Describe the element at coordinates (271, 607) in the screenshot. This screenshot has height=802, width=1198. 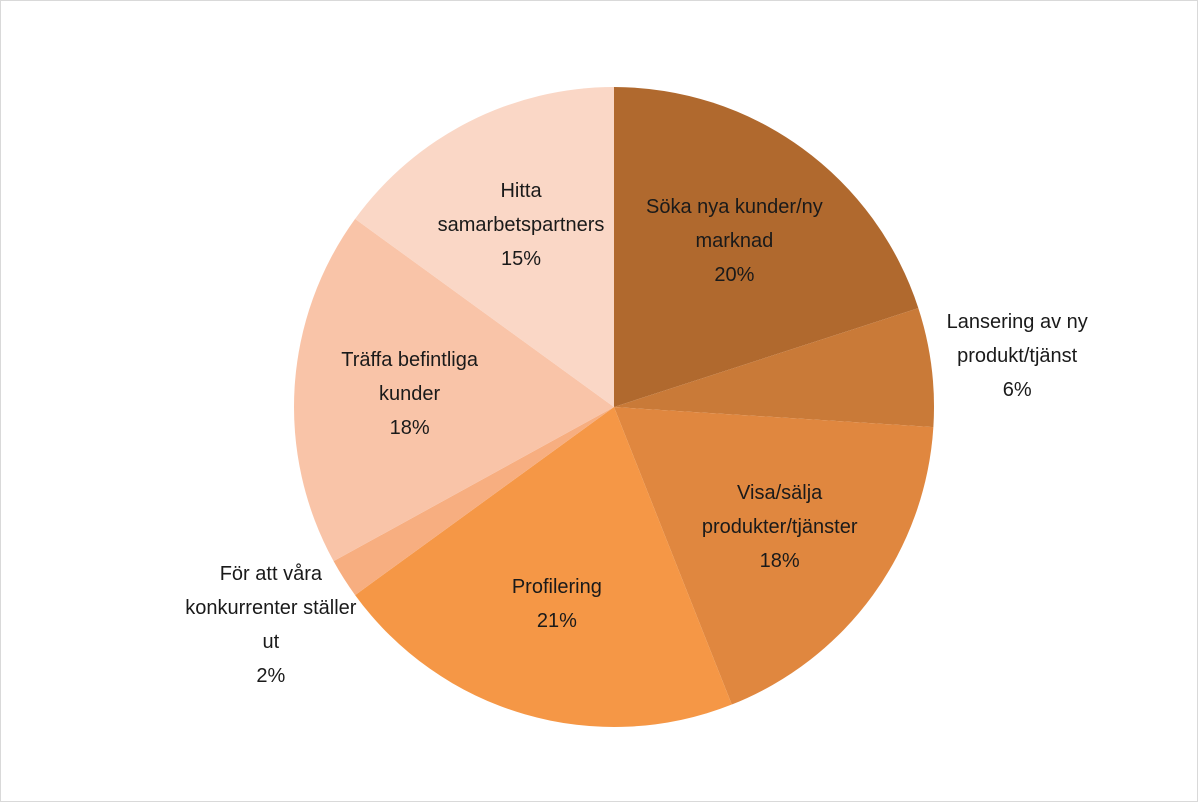
I see `category-label: För att våra konkurrenter ställer ut` at that location.